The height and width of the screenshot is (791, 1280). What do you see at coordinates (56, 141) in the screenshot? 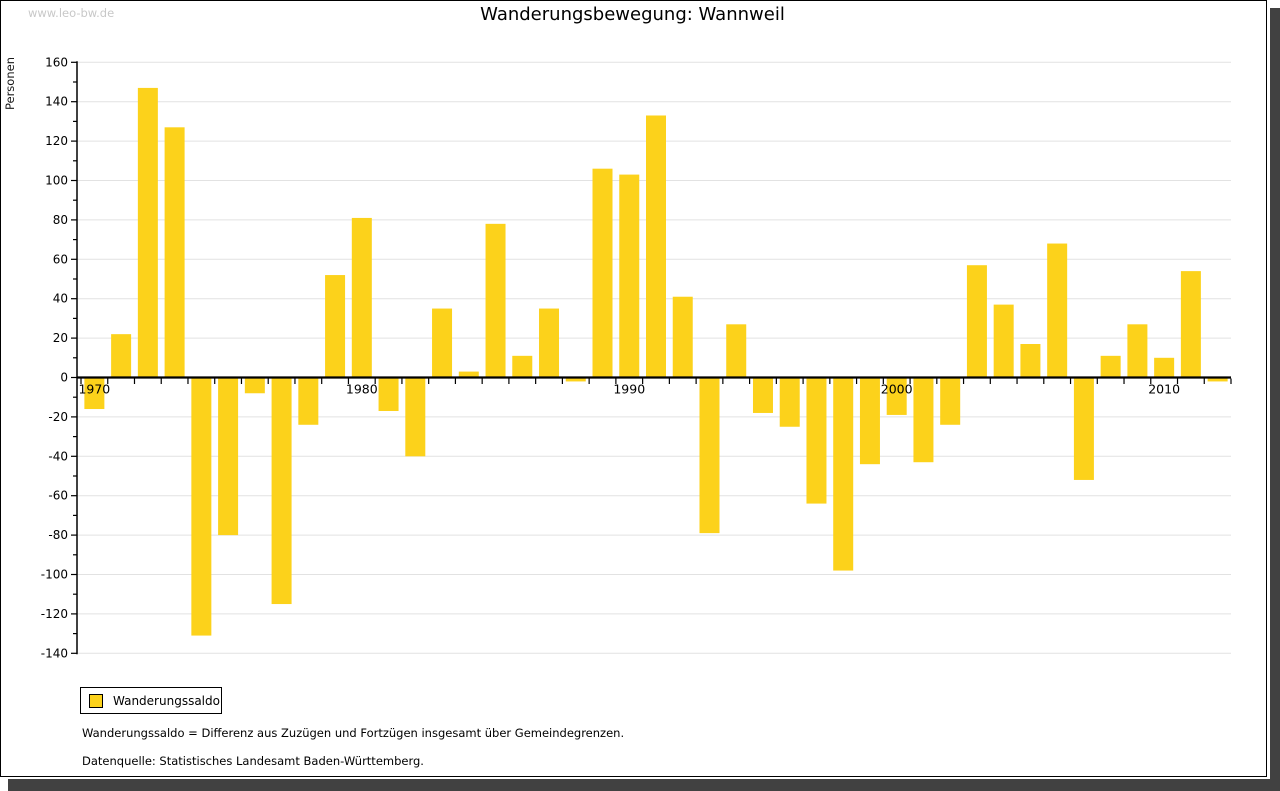
I see `y-axis-label-120: 120` at bounding box center [56, 141].